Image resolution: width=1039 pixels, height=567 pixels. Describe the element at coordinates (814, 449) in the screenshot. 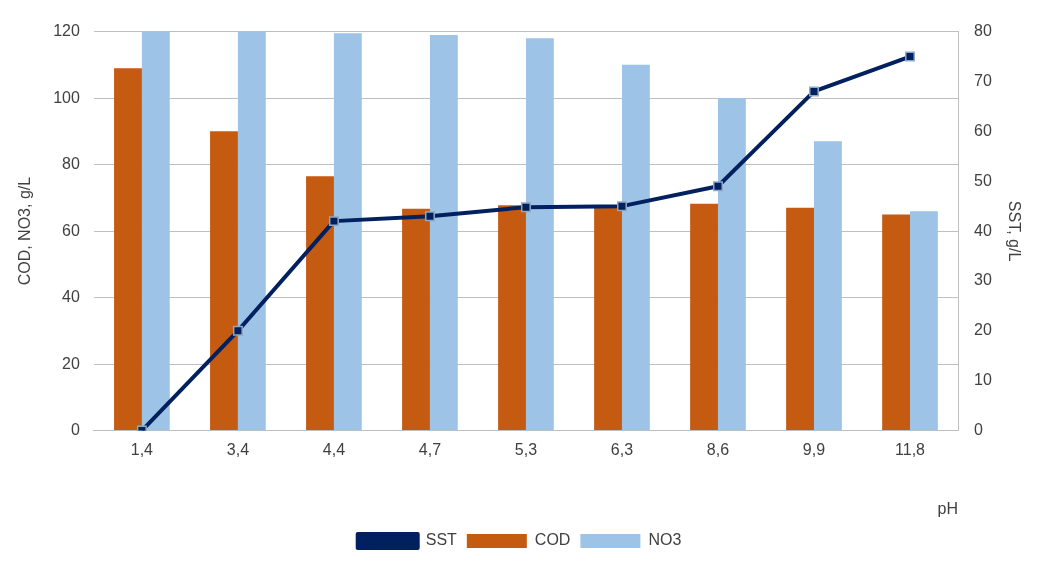

I see `x-tick-label: 9,9` at that location.